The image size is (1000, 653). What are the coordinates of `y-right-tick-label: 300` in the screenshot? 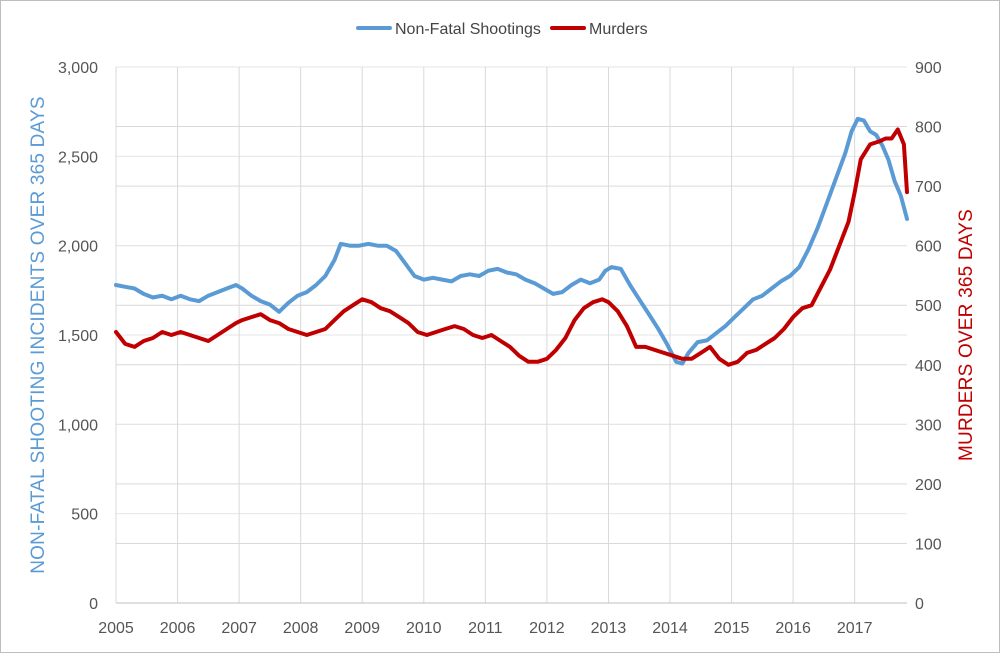 It's located at (928, 425).